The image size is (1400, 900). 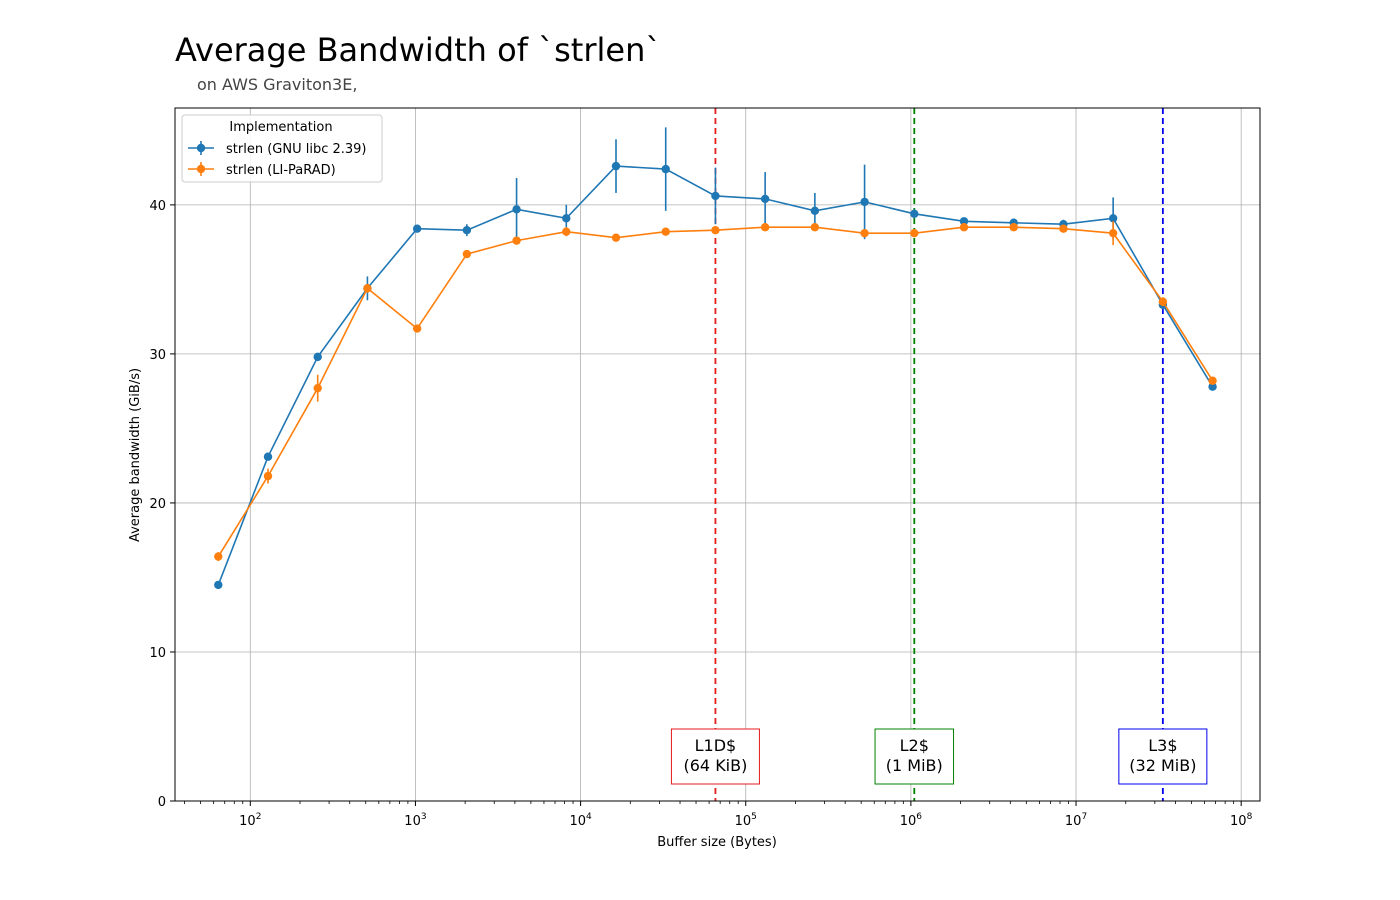 I want to click on x-tick-label: 10³, so click(x=415, y=820).